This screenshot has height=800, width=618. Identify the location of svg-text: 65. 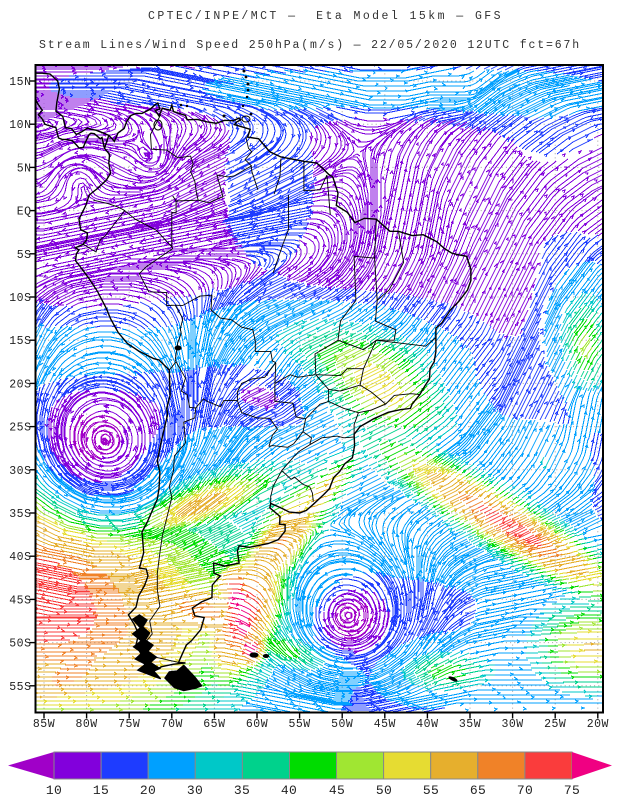
(478, 790).